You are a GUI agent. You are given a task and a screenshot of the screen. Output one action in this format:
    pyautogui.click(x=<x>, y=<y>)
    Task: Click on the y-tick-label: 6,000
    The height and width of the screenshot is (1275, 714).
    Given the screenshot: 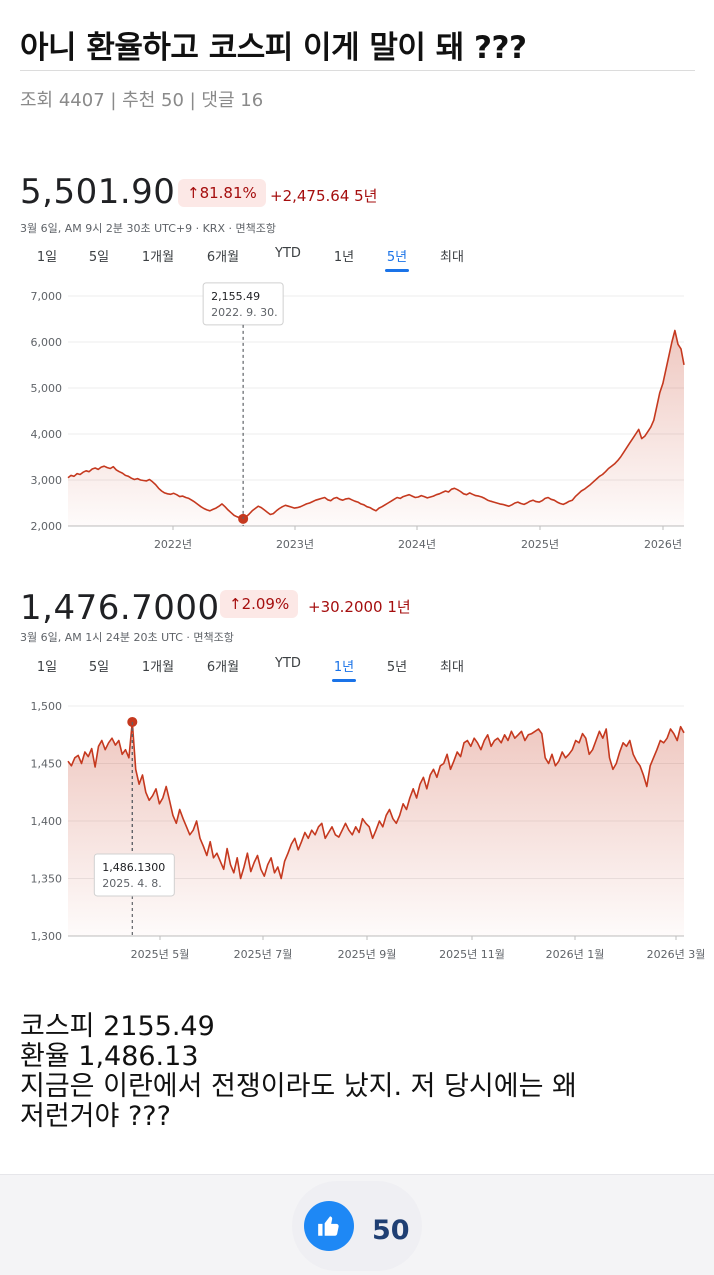 What is the action you would take?
    pyautogui.click(x=47, y=342)
    